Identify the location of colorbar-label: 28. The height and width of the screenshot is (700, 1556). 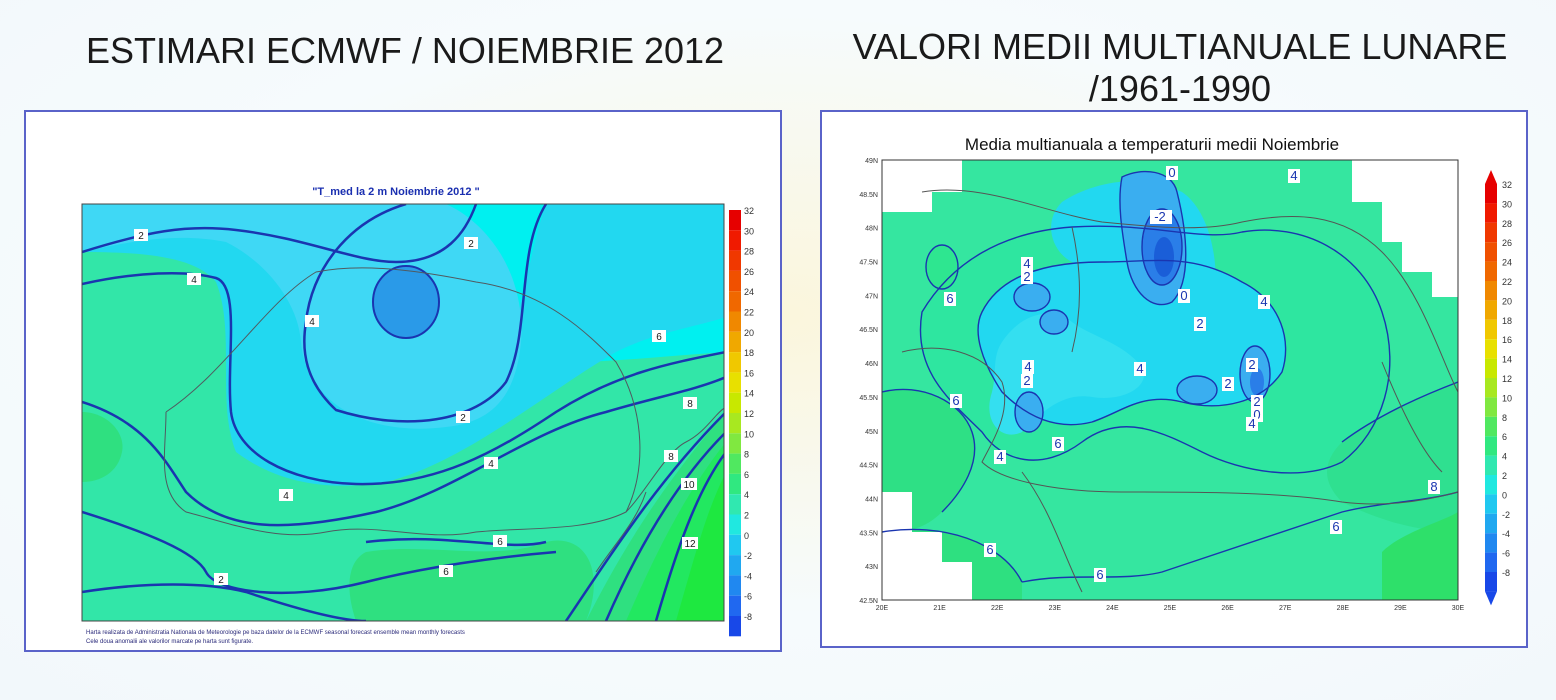
(749, 252).